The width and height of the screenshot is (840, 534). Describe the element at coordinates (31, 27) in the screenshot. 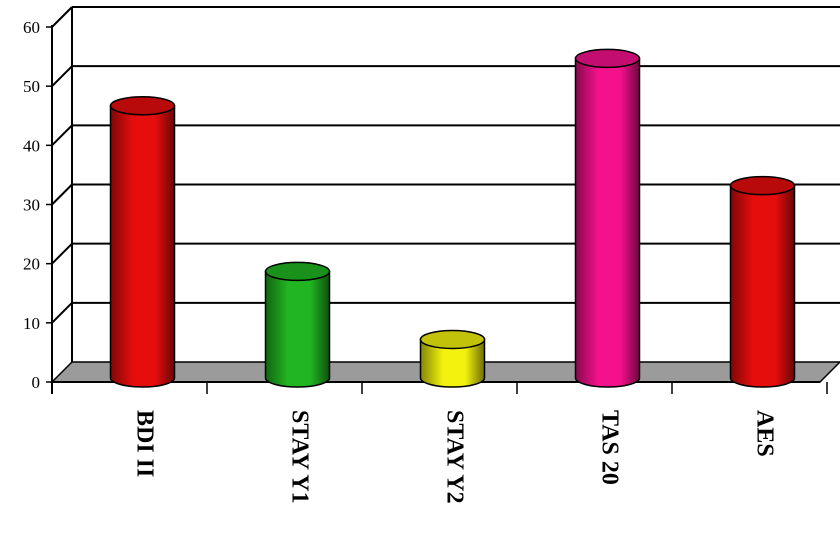

I see `y-tick-label: 60` at that location.